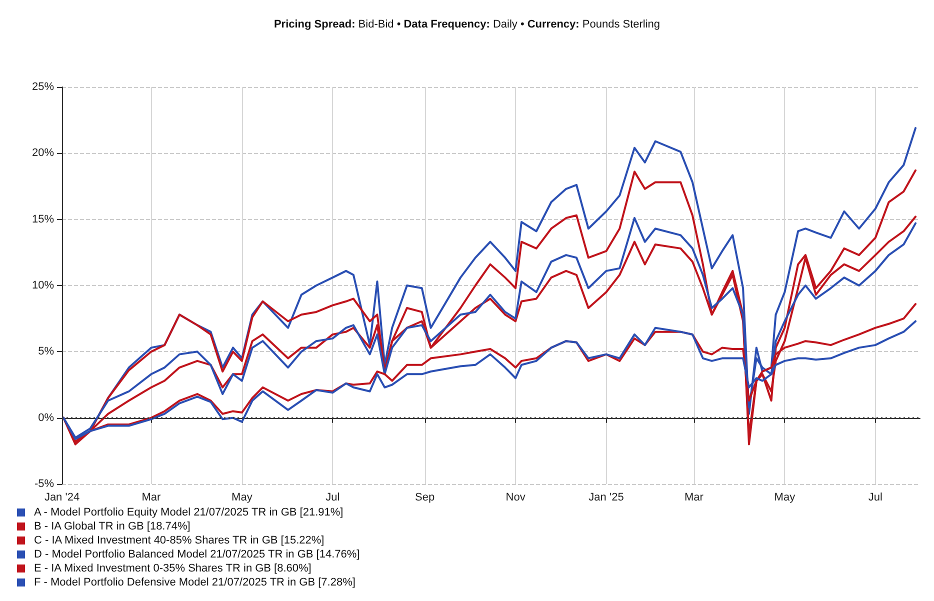 This screenshot has width=934, height=601. Describe the element at coordinates (46, 352) in the screenshot. I see `y-tick-label: 5%` at that location.